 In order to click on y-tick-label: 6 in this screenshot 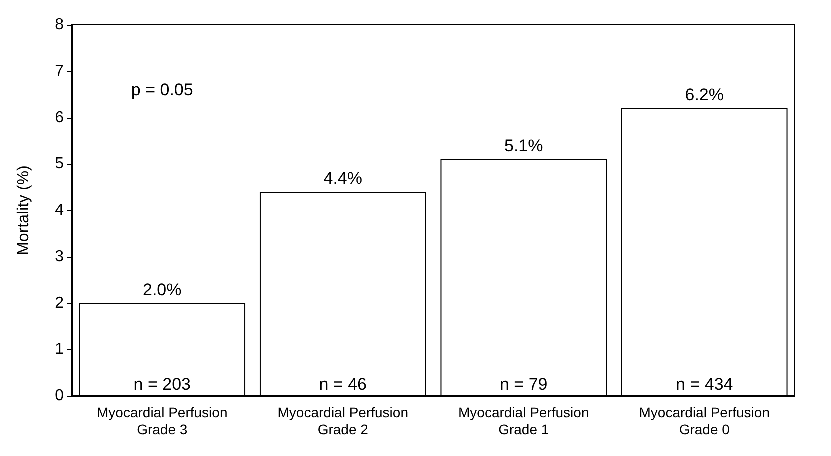, I will do `click(59, 117)`.